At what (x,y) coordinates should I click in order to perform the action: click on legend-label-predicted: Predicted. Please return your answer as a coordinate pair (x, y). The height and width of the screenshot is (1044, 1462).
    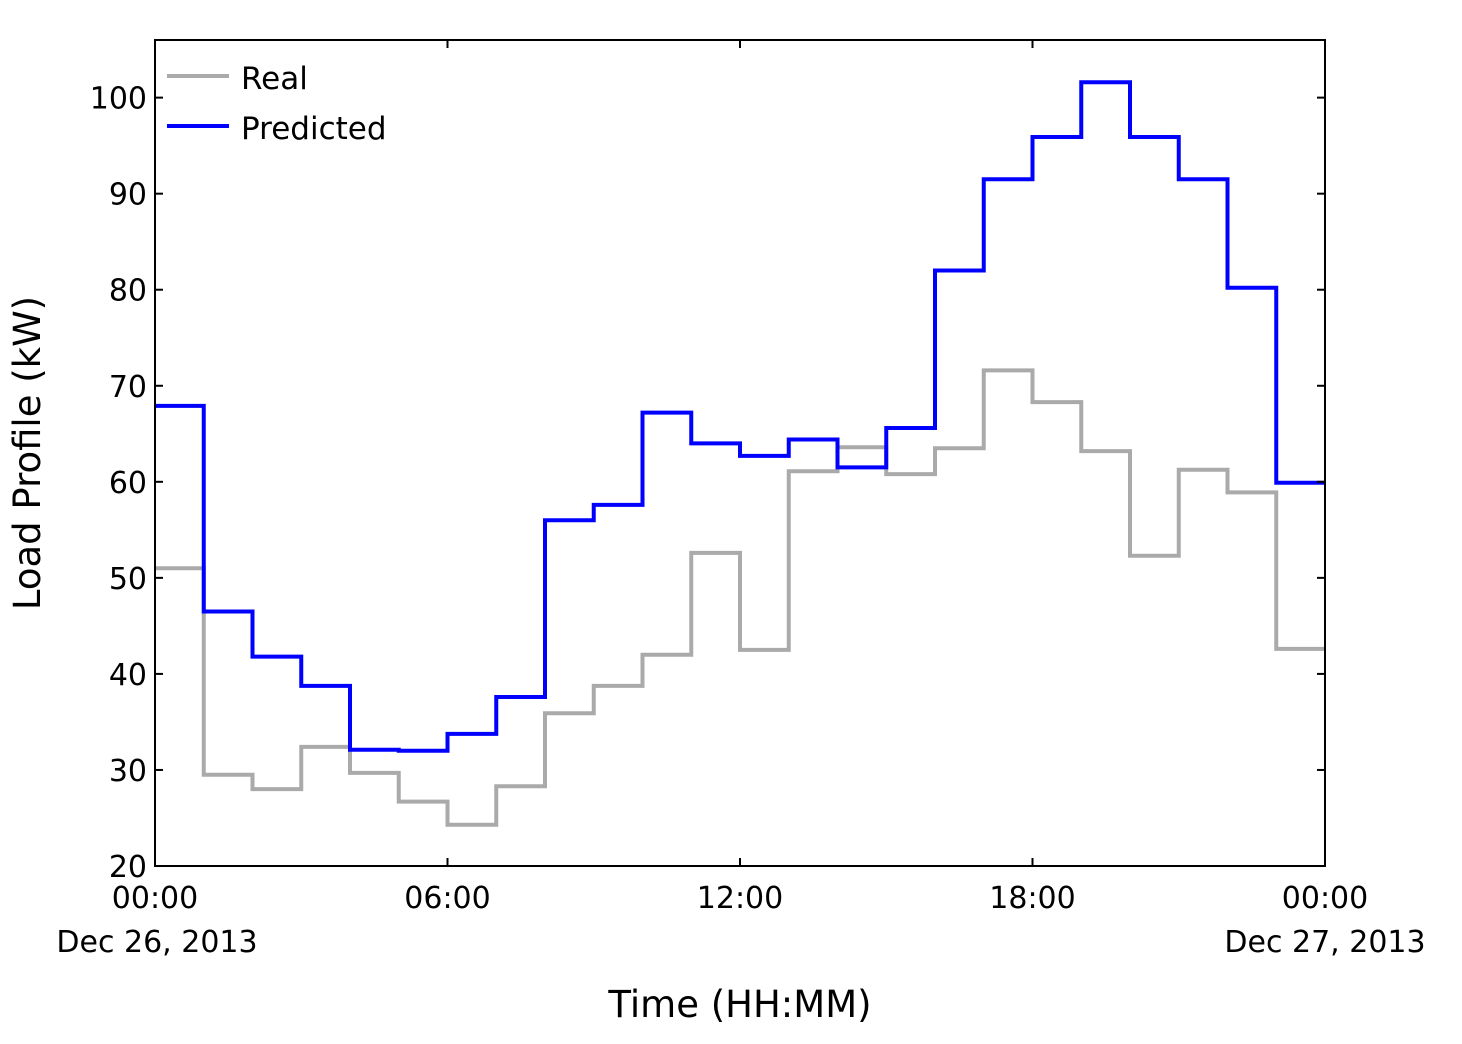
    Looking at the image, I should click on (314, 129).